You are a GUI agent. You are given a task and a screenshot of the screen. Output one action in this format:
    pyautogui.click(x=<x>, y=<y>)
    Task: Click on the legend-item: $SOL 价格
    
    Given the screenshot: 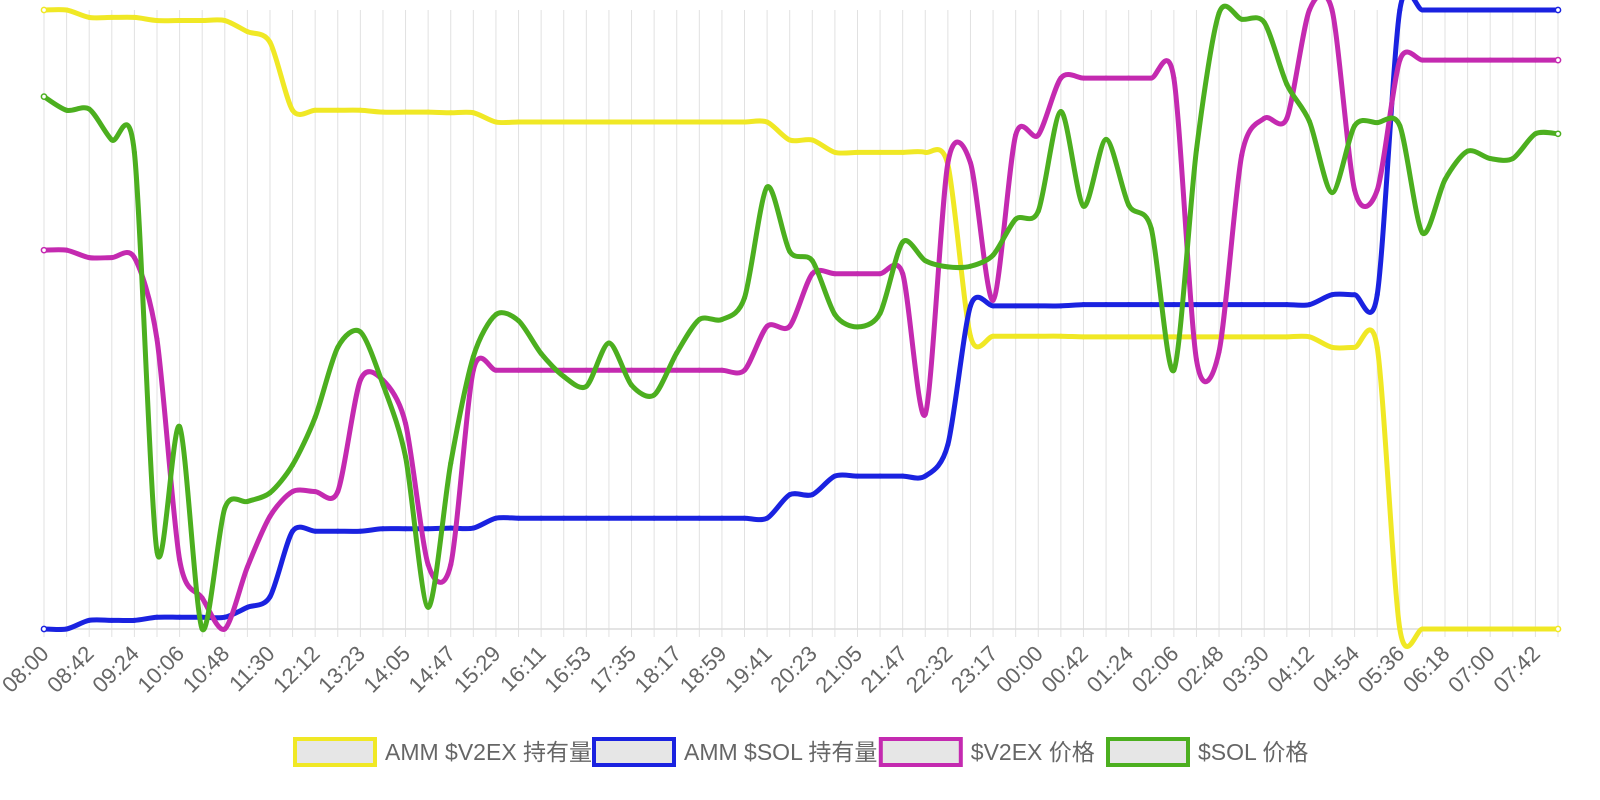 What is the action you would take?
    pyautogui.click(x=1207, y=752)
    